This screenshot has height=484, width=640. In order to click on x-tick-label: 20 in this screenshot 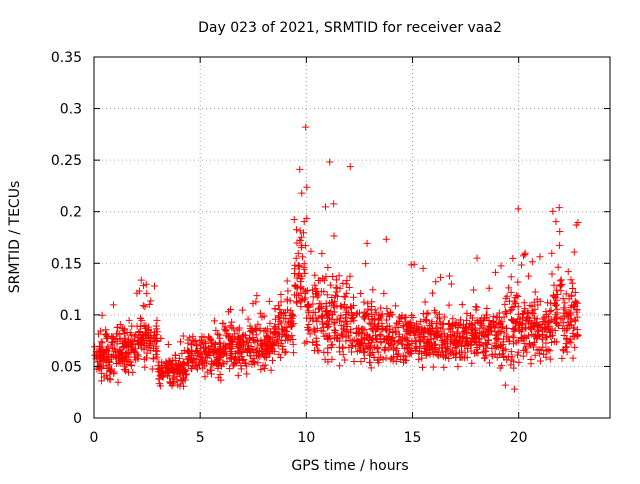, I will do `click(519, 438)`.